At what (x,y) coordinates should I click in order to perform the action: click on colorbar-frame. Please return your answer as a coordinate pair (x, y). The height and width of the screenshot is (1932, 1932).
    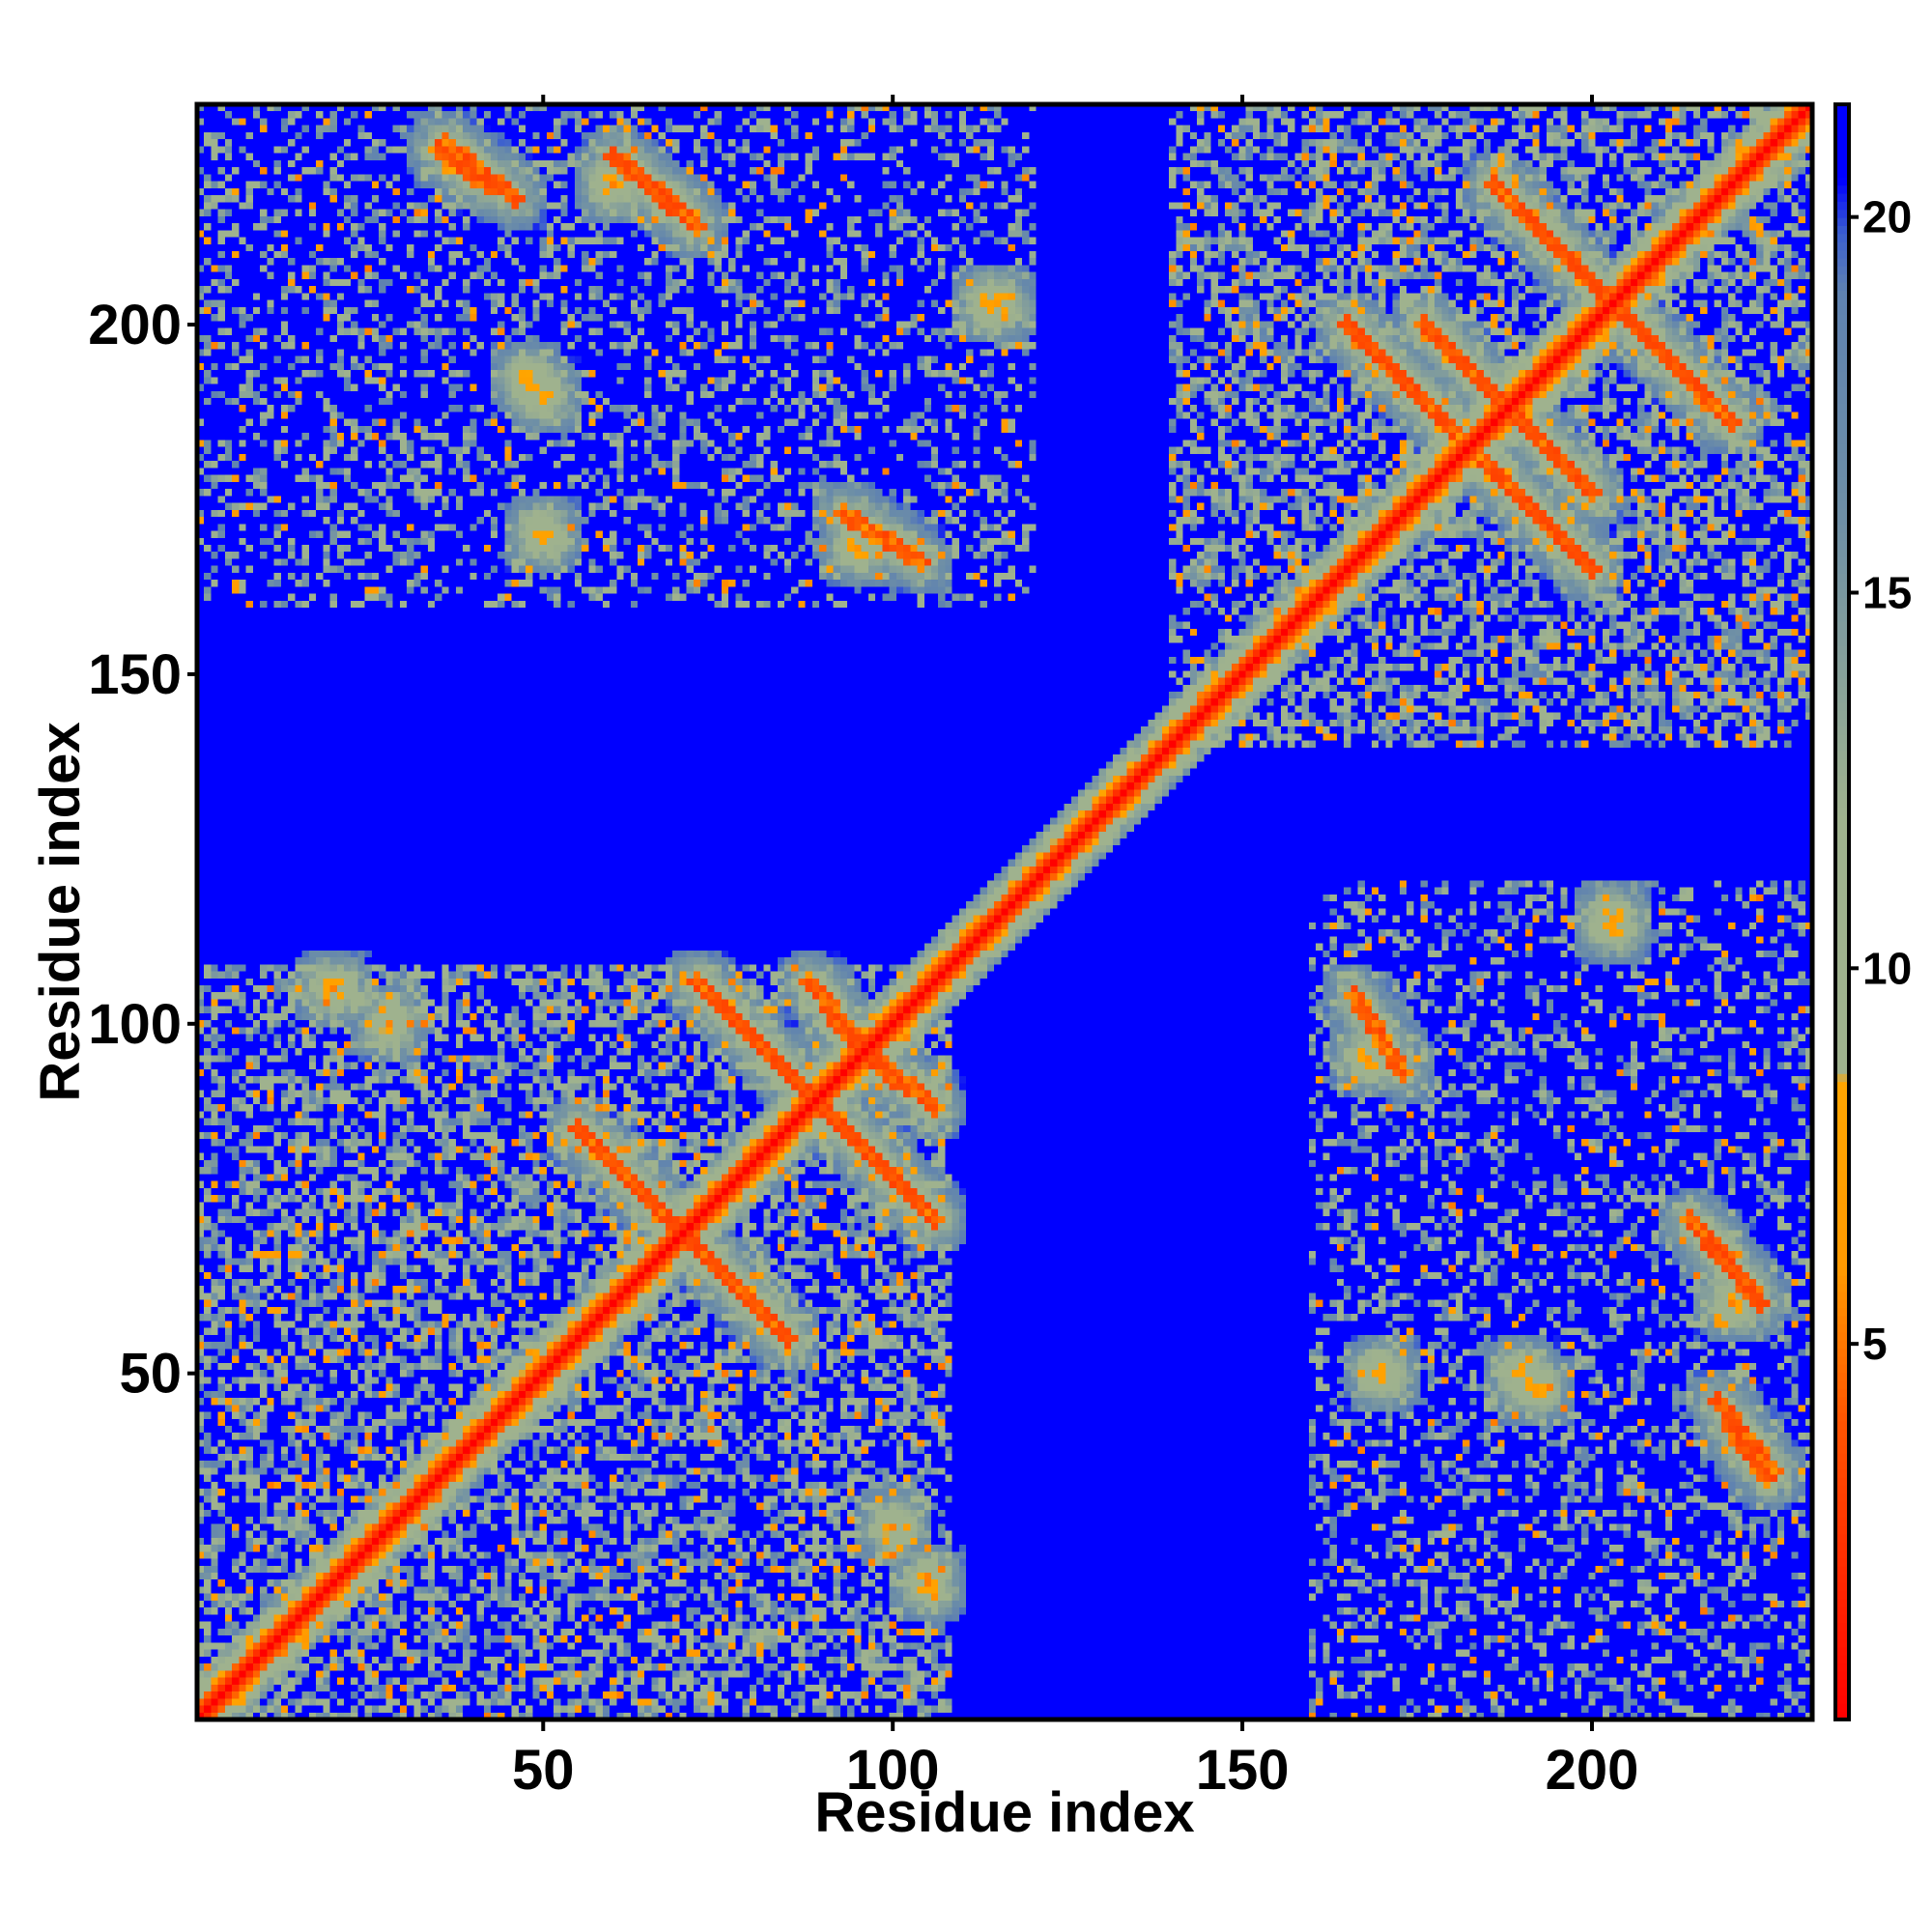
    Looking at the image, I should click on (1842, 911).